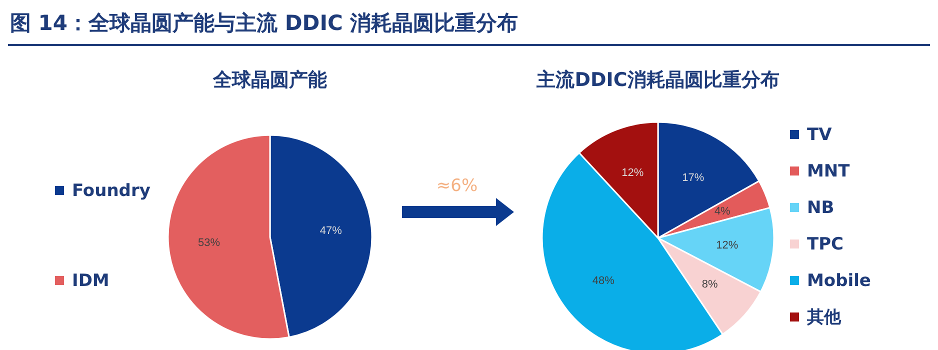 The width and height of the screenshot is (938, 350). I want to click on data-label: 8%, so click(710, 284).